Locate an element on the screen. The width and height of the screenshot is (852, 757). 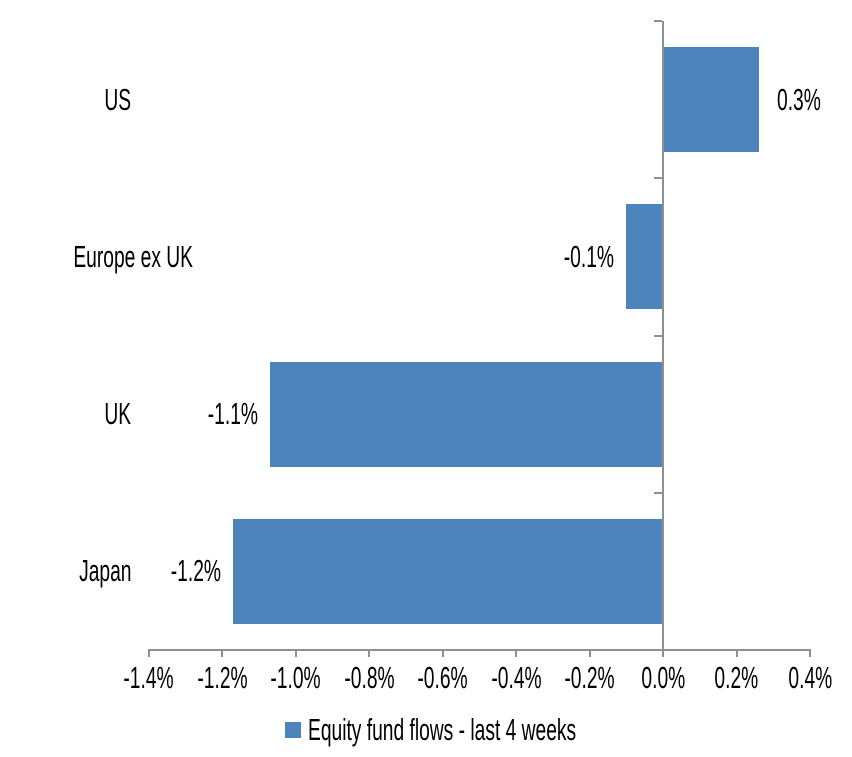
x-tick-label-text: 0.0% is located at coordinates (663, 677).